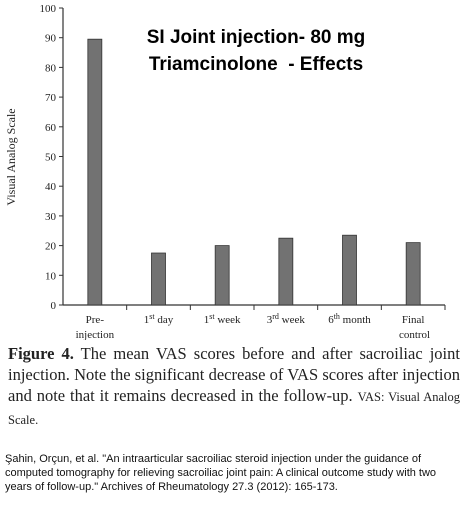 The height and width of the screenshot is (528, 468). I want to click on chart-title: SI Joint injection- 80 mg, so click(256, 37).